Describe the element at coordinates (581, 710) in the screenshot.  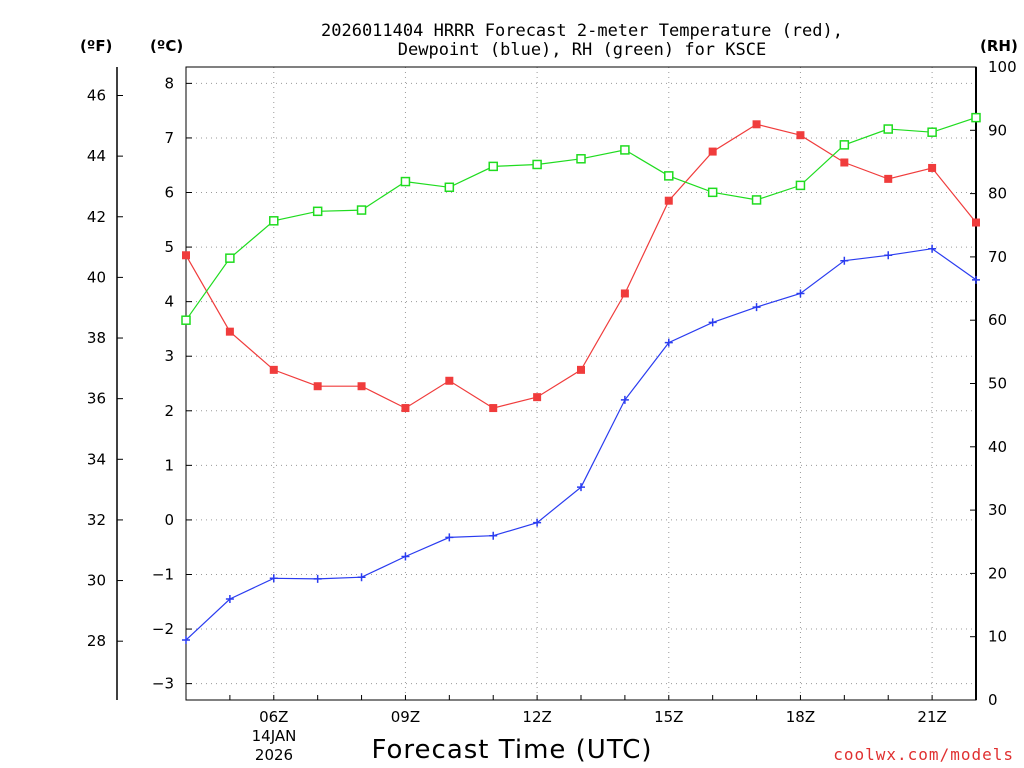
I see `time-axis: 06Z 09Z 12Z 15Z 18Z 21Z` at that location.